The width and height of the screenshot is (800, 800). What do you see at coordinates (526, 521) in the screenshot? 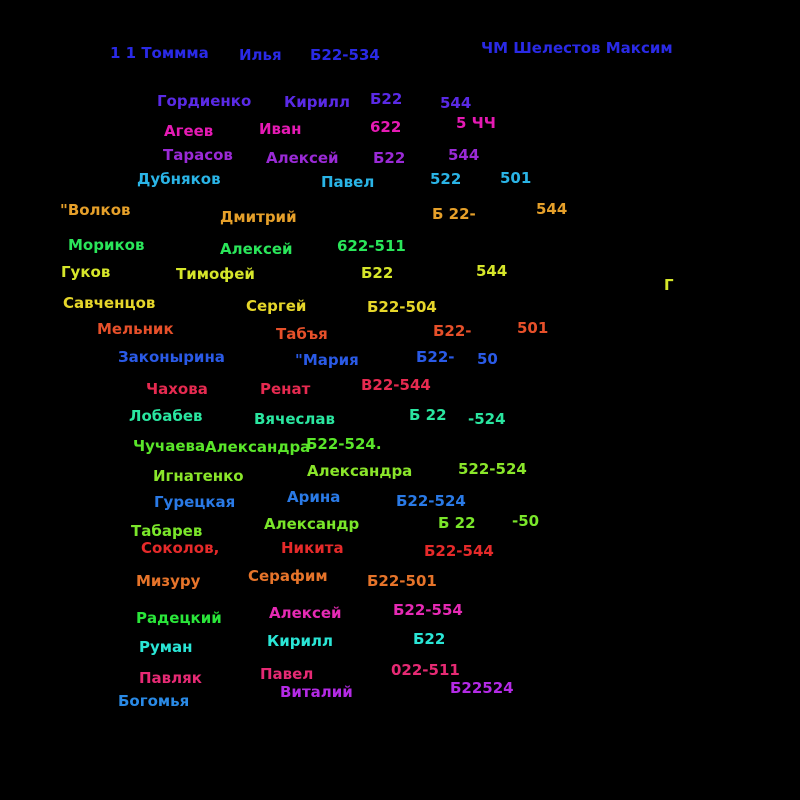
I see `text-label: -50` at bounding box center [526, 521].